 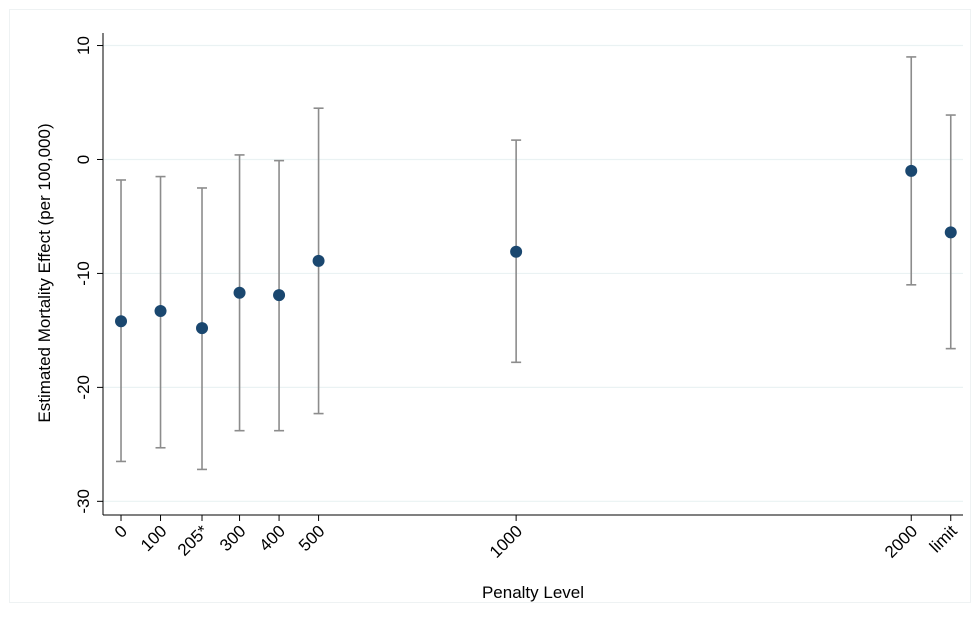 What do you see at coordinates (83, 501) in the screenshot?
I see `y-tick-label: -30` at bounding box center [83, 501].